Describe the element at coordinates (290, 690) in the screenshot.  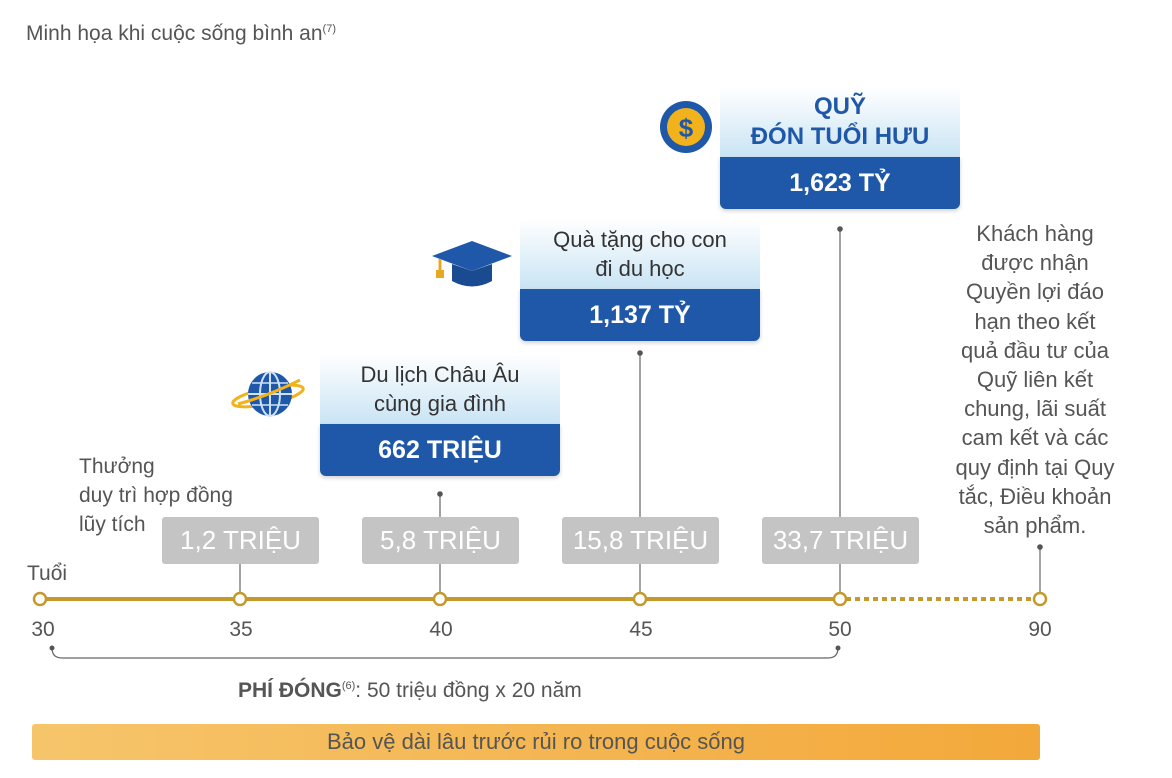
I see `premium-label: PHÍ ĐÓNG` at that location.